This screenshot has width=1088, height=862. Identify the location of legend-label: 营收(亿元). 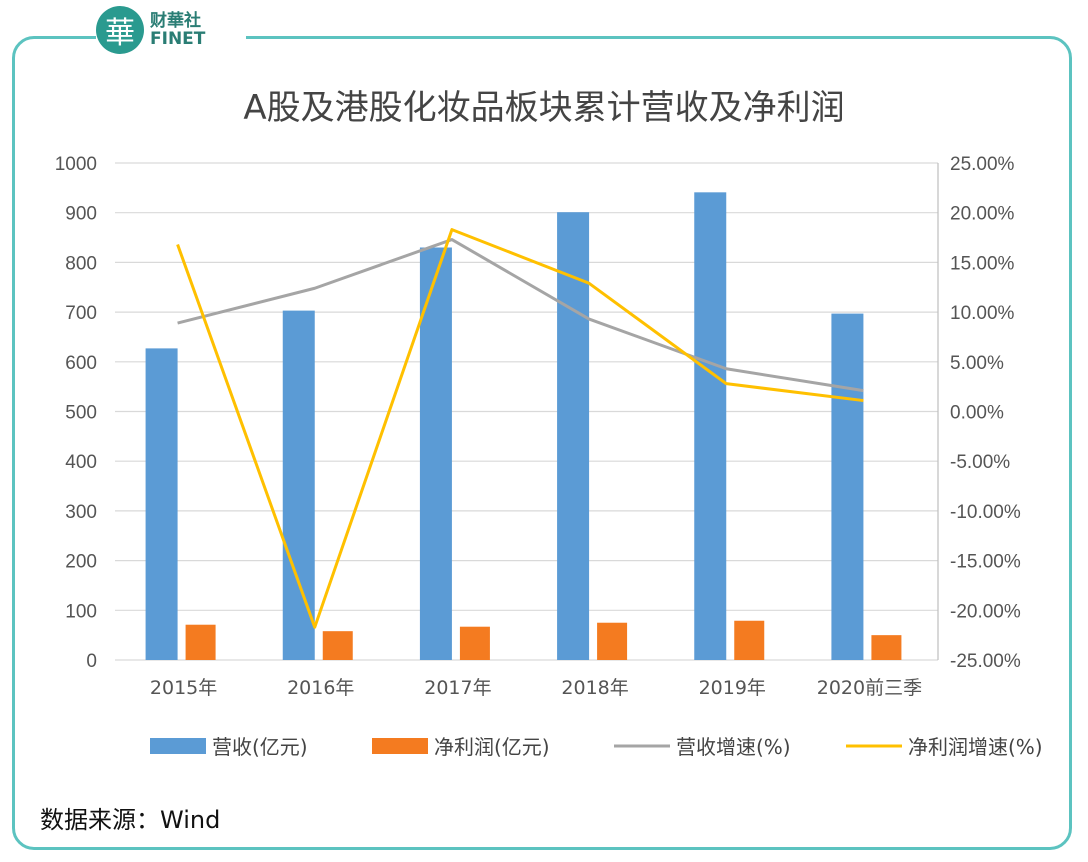
(260, 747).